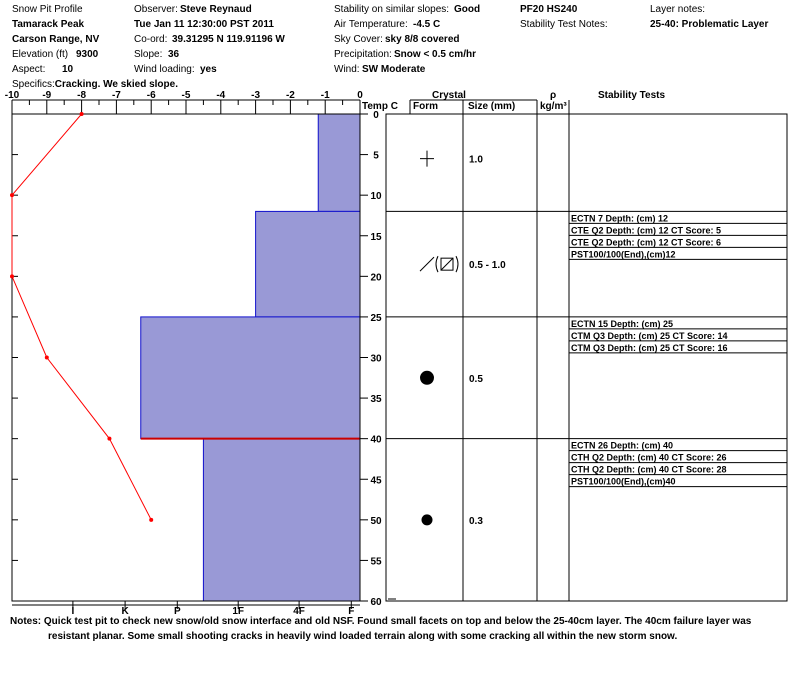 The image size is (800, 676). Describe the element at coordinates (12, 95) in the screenshot. I see `temp-tick-label: -10` at that location.